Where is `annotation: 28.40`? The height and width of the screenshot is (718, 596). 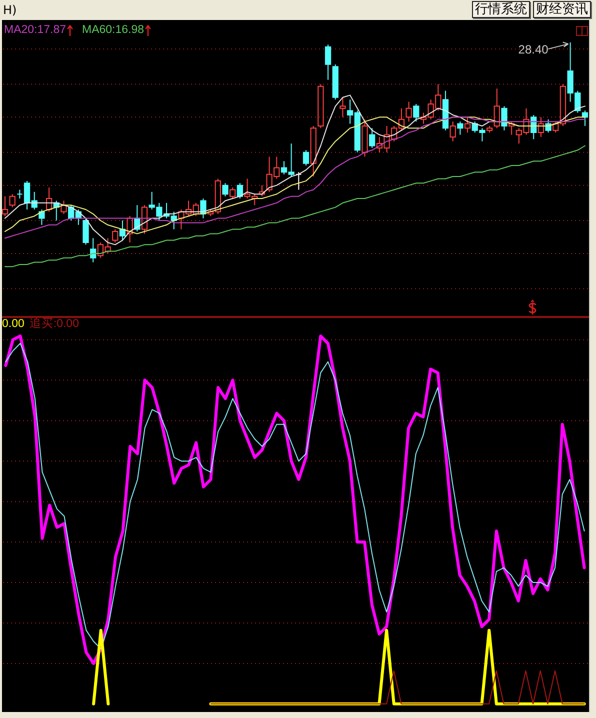 annotation: 28.40 is located at coordinates (533, 49).